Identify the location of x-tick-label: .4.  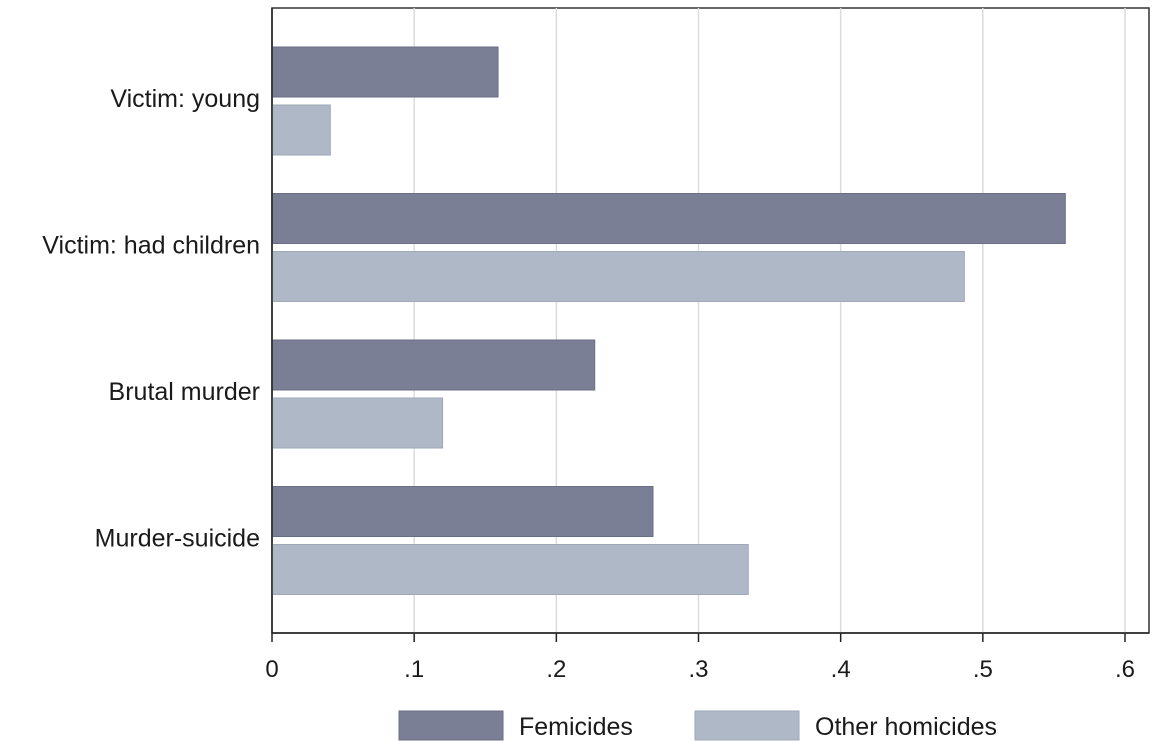
(841, 669).